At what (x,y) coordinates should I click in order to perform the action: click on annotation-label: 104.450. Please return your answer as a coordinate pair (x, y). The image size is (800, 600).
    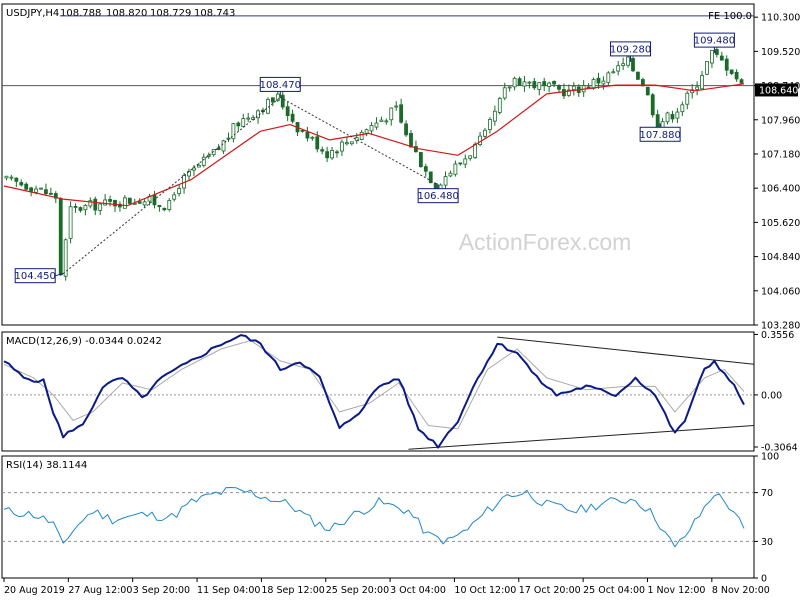
    Looking at the image, I should click on (35, 276).